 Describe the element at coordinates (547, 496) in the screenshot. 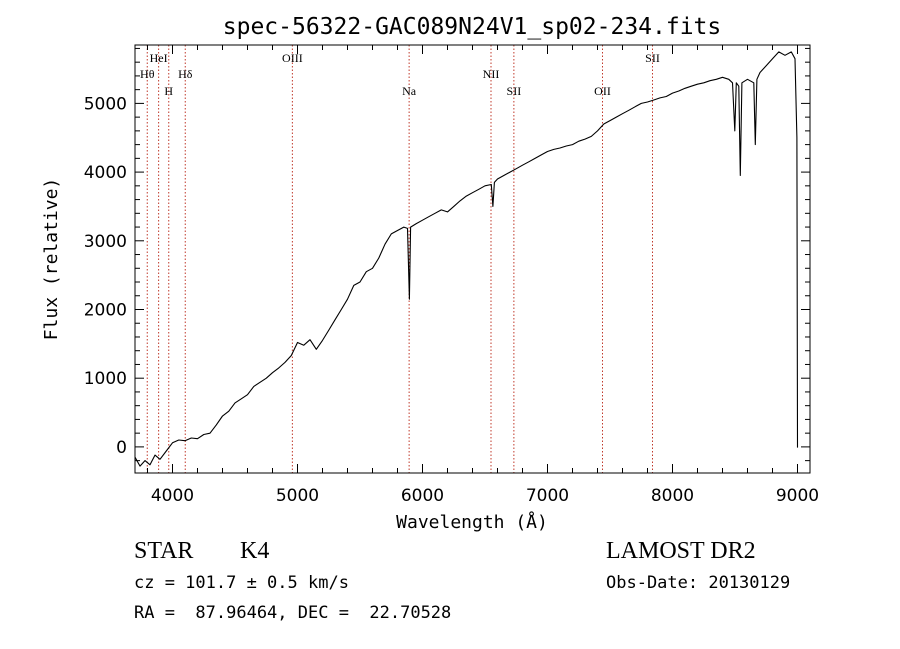

I see `x-axis-tick-label: 7000` at that location.